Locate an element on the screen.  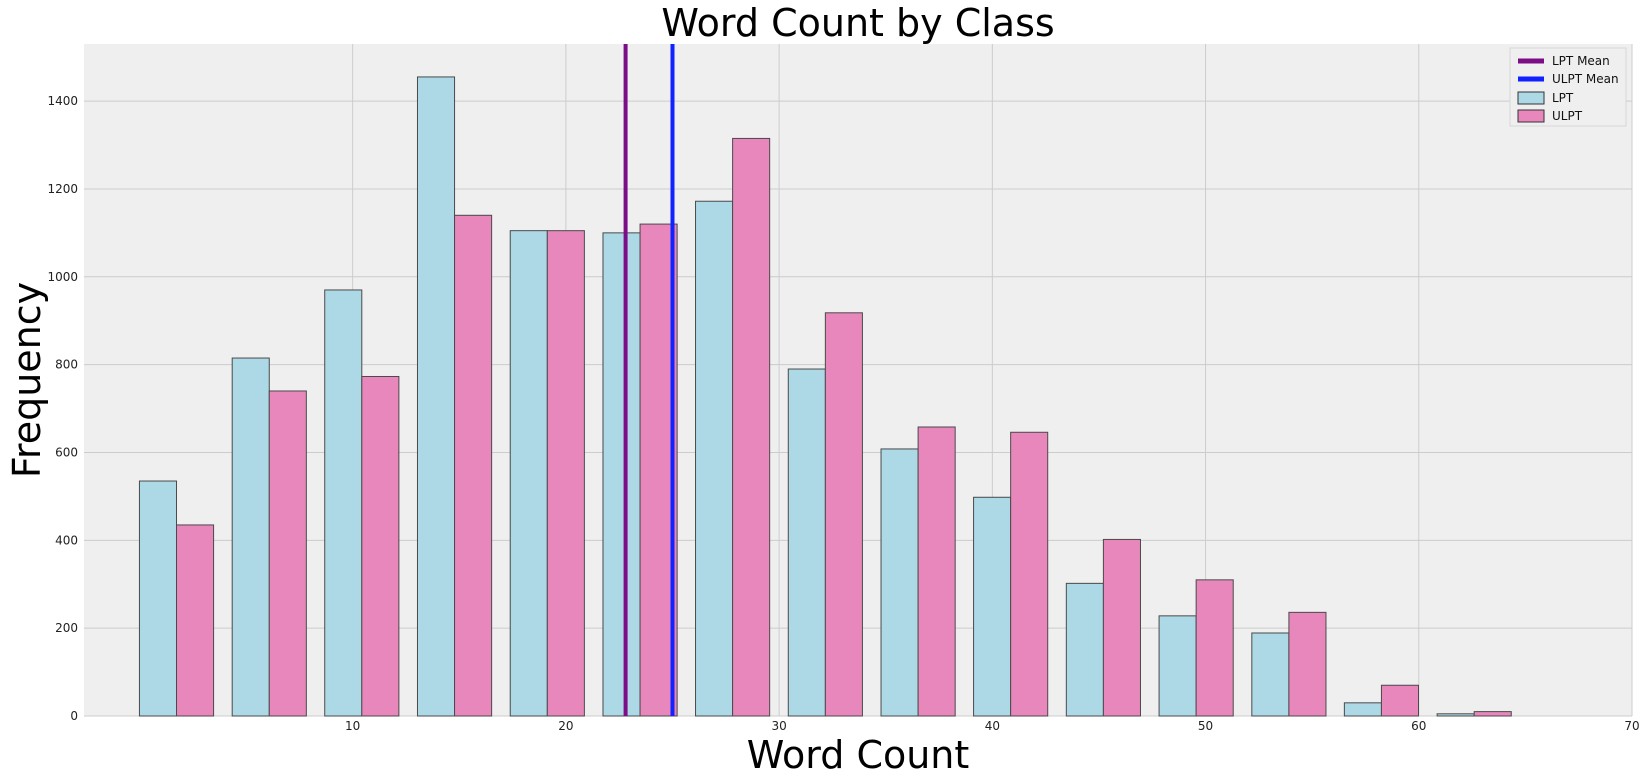
legend-ulpt-label: ULPT is located at coordinates (1567, 116).